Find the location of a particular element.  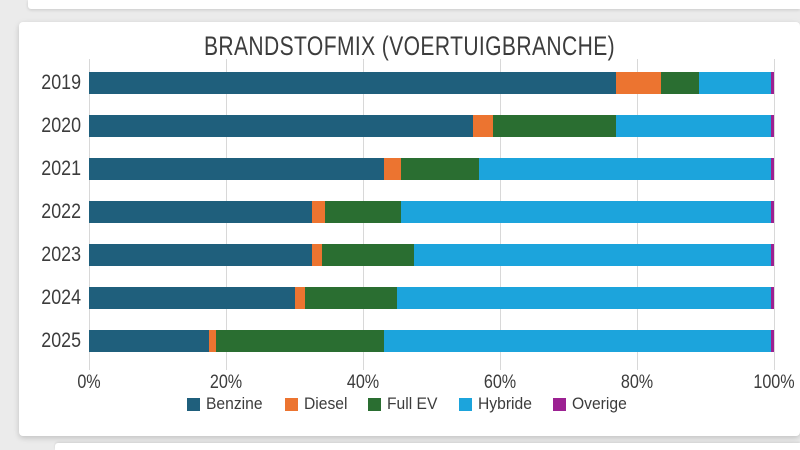

y-axis-label: 2021 is located at coordinates (61, 168).